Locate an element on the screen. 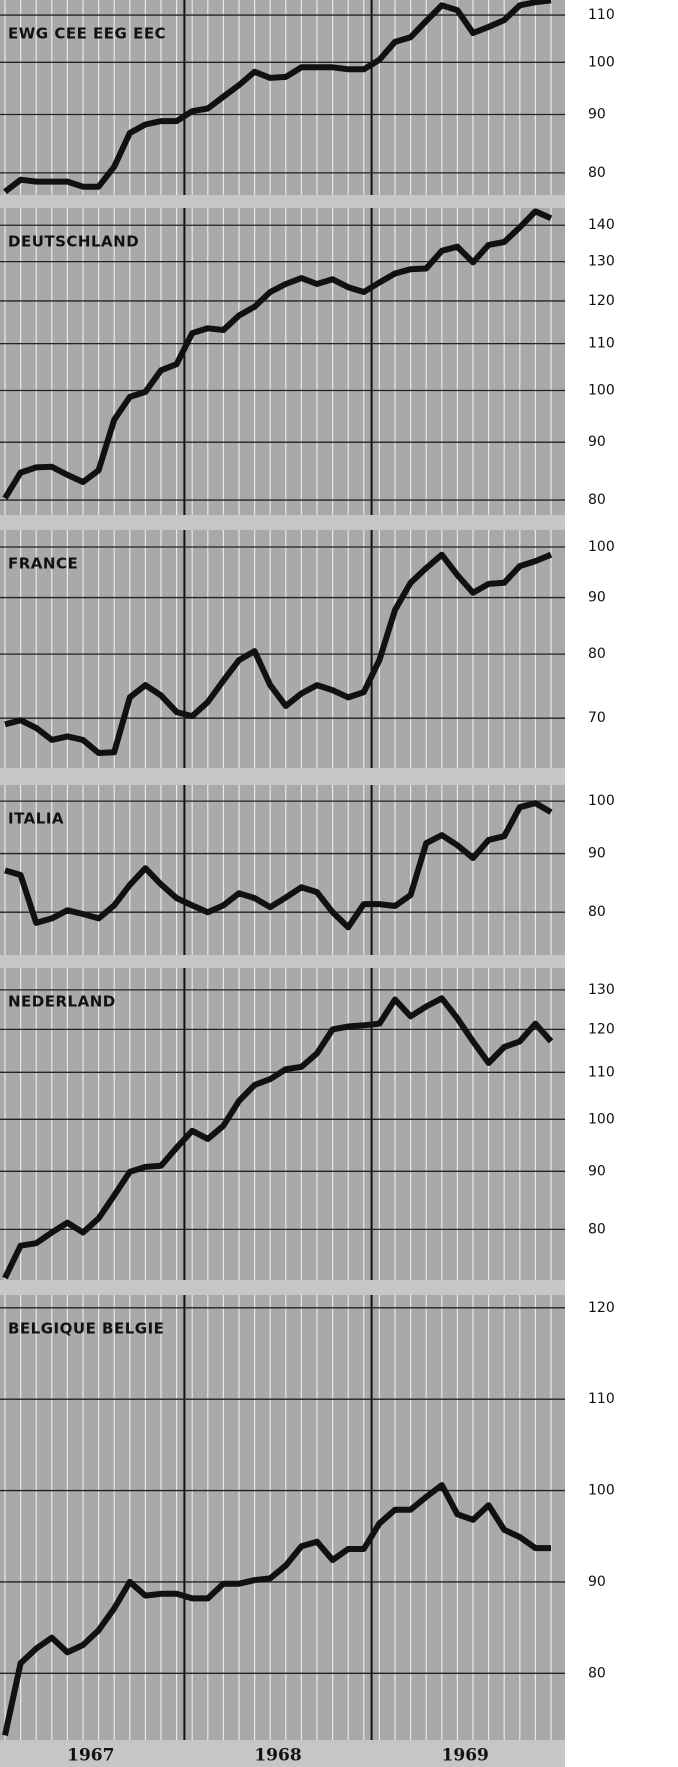  panel-title: BELGIQUE BELGIE is located at coordinates (86, 1329).